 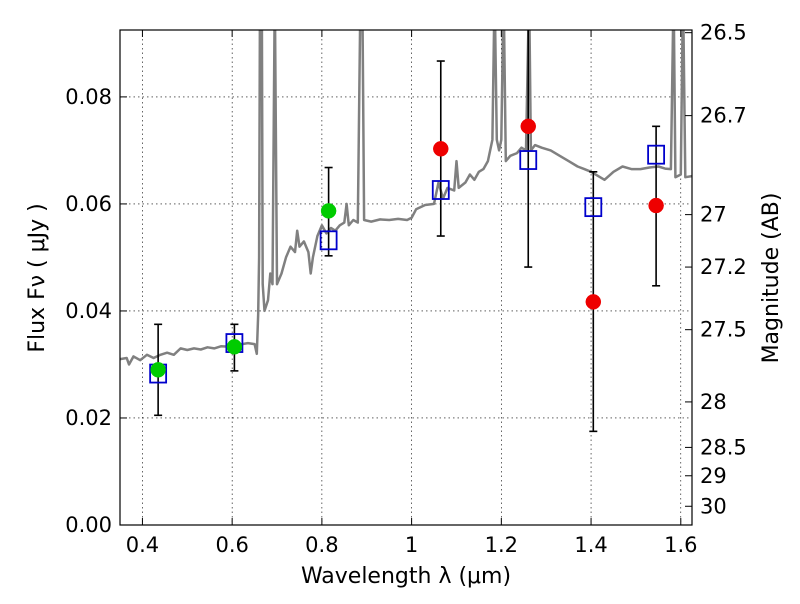 What do you see at coordinates (88, 204) in the screenshot?
I see `y-tick-label: 0.06` at bounding box center [88, 204].